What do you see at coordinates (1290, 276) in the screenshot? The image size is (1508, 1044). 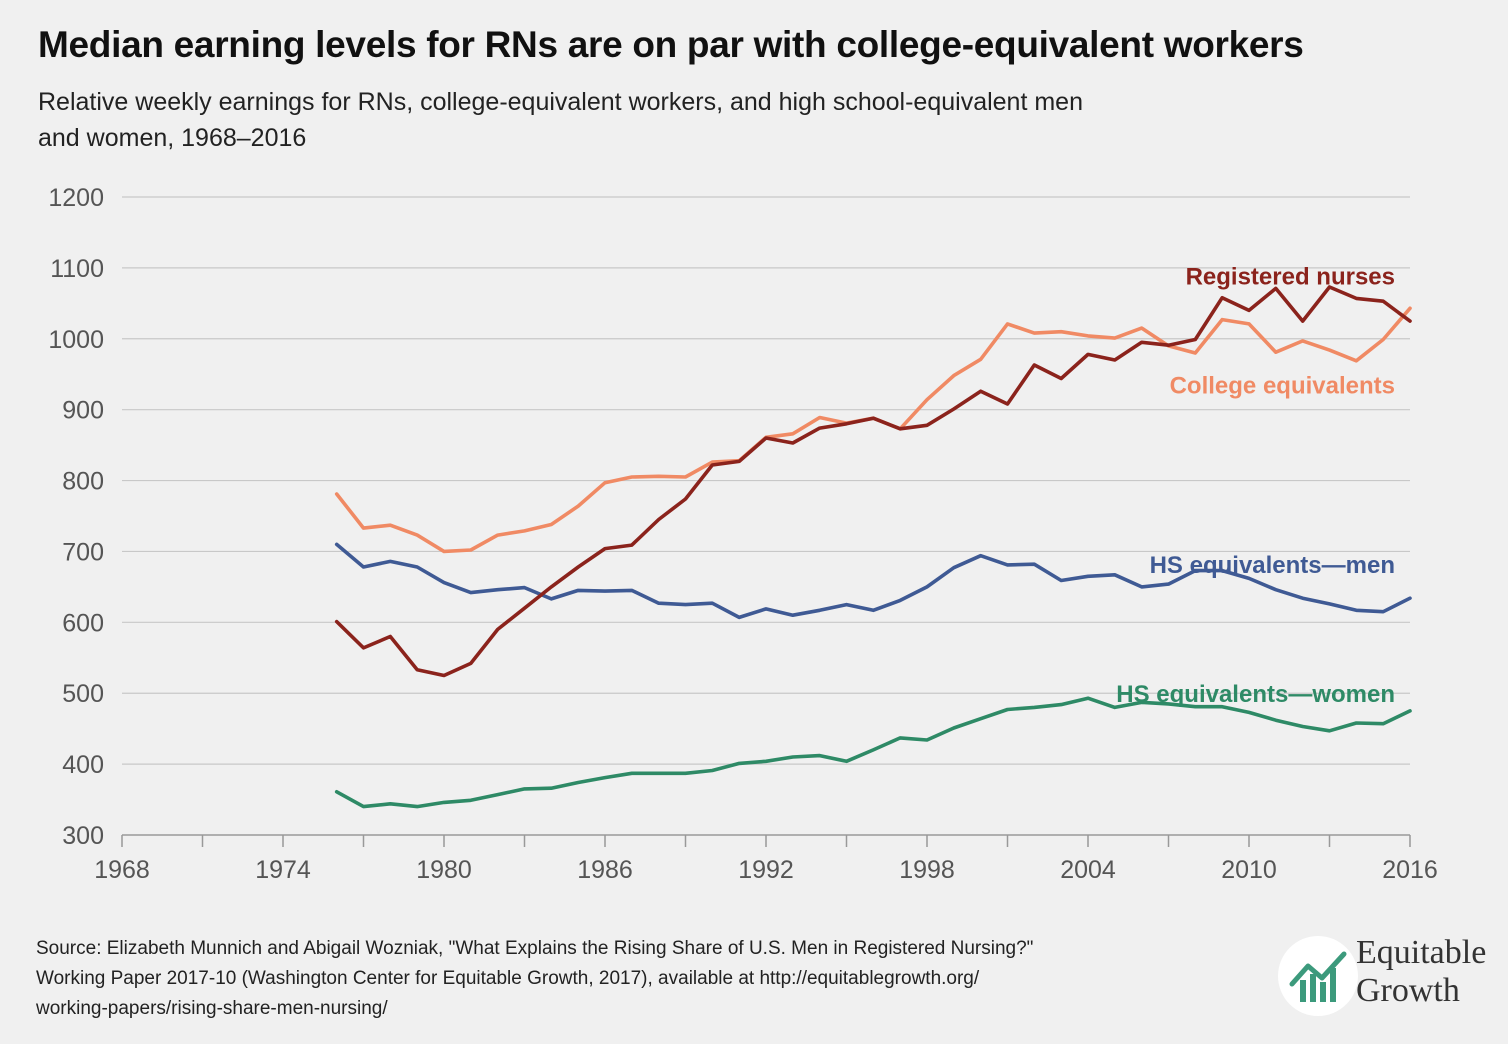 I see `registered-nurses-label: Registered nurses` at bounding box center [1290, 276].